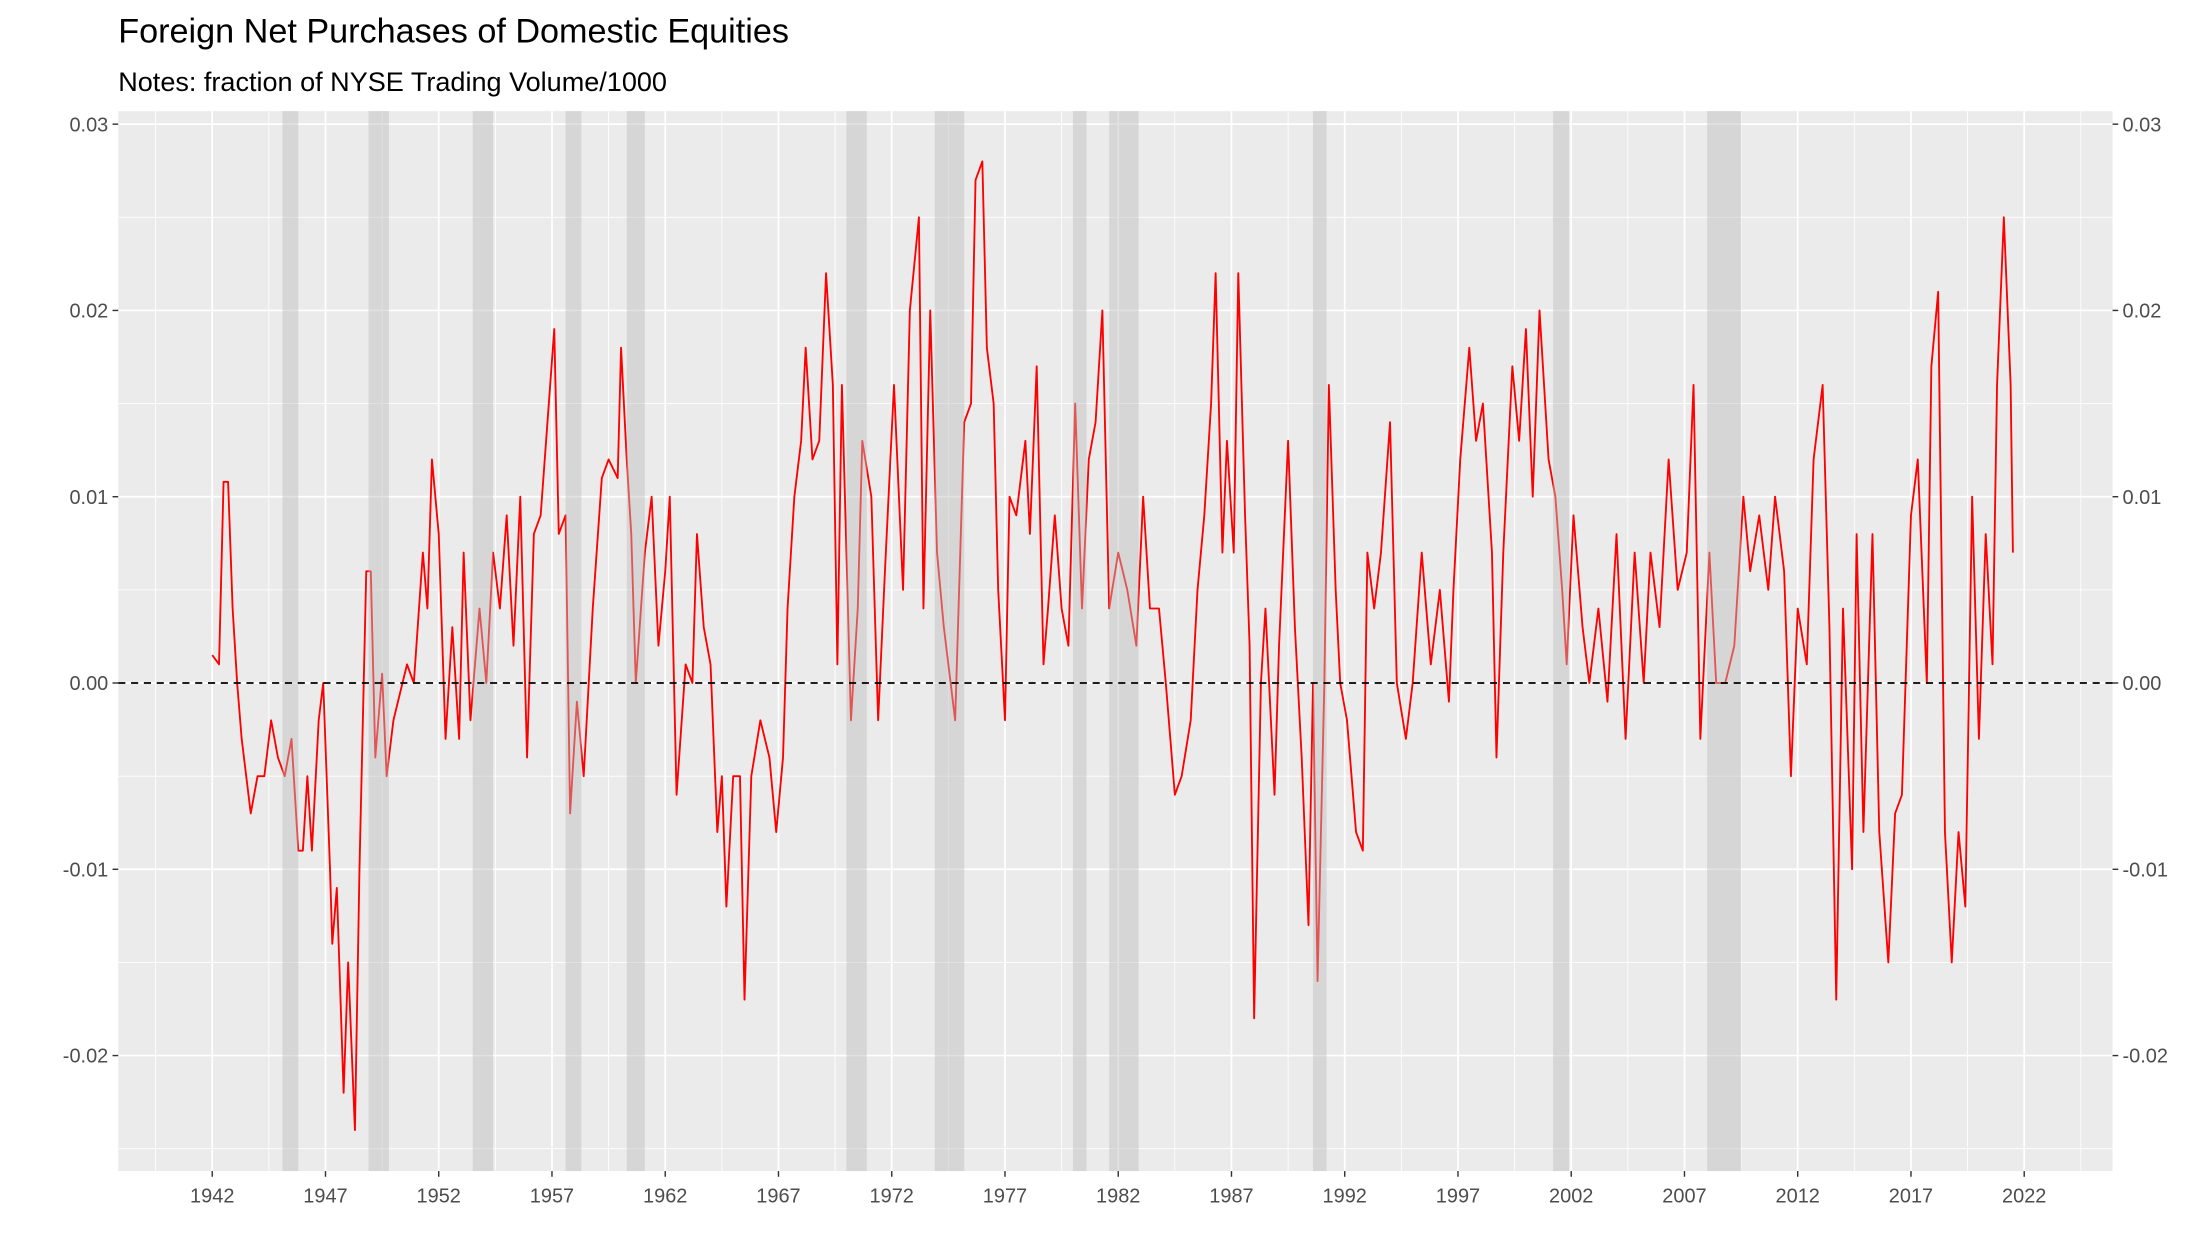  What do you see at coordinates (439, 1196) in the screenshot?
I see `x-tick-label: 1952` at bounding box center [439, 1196].